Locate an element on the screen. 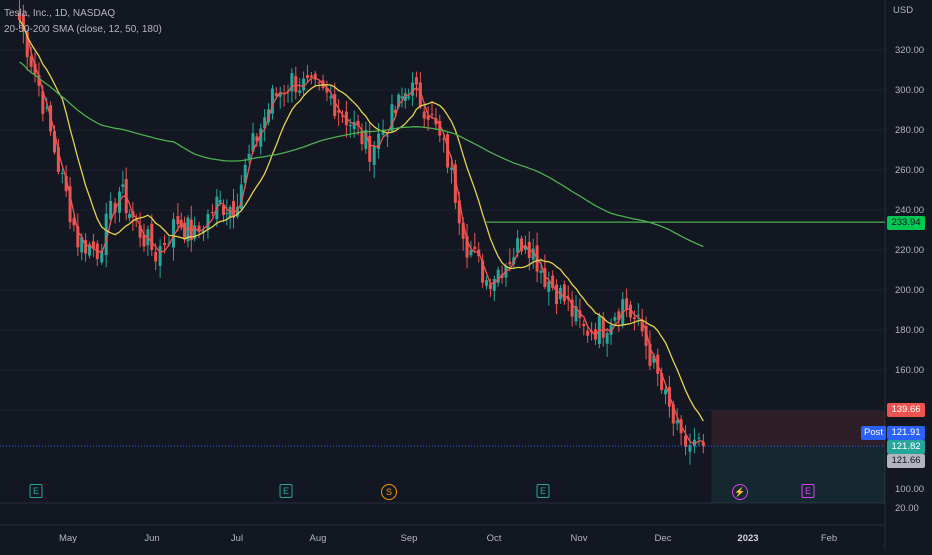 This screenshot has width=932, height=555. target-zone is located at coordinates (798, 428).